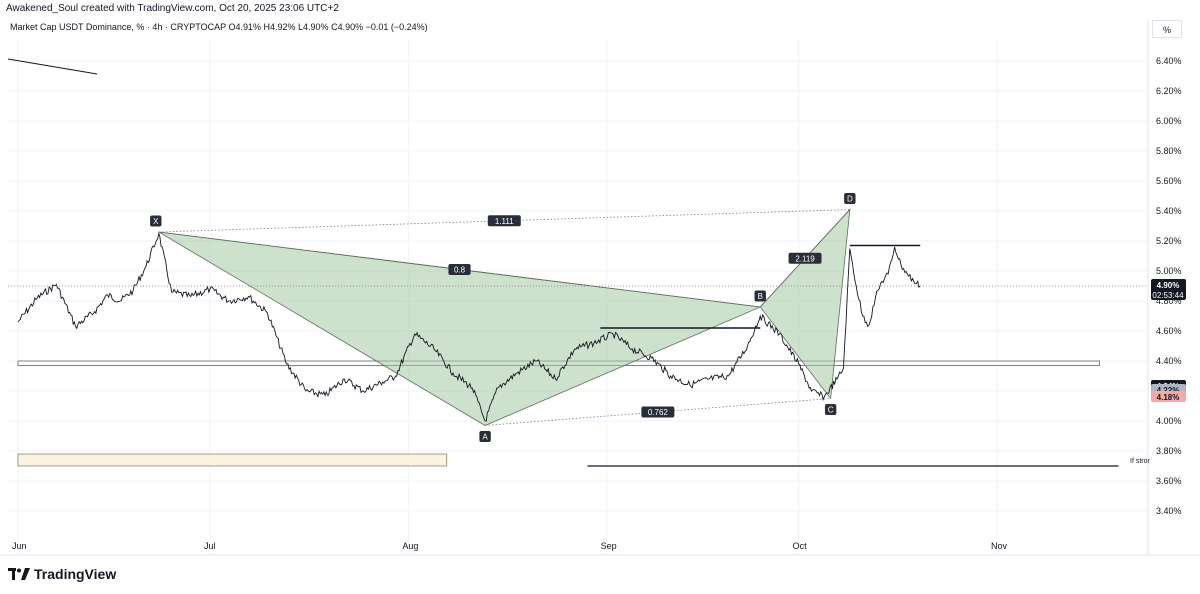 The width and height of the screenshot is (1200, 594). I want to click on ratio-label-b-d: 2.119, so click(805, 258).